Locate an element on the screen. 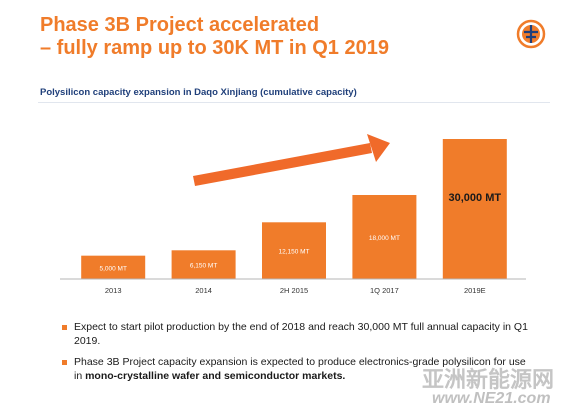 This screenshot has height=416, width=577. bar-2h-2015 is located at coordinates (294, 250).